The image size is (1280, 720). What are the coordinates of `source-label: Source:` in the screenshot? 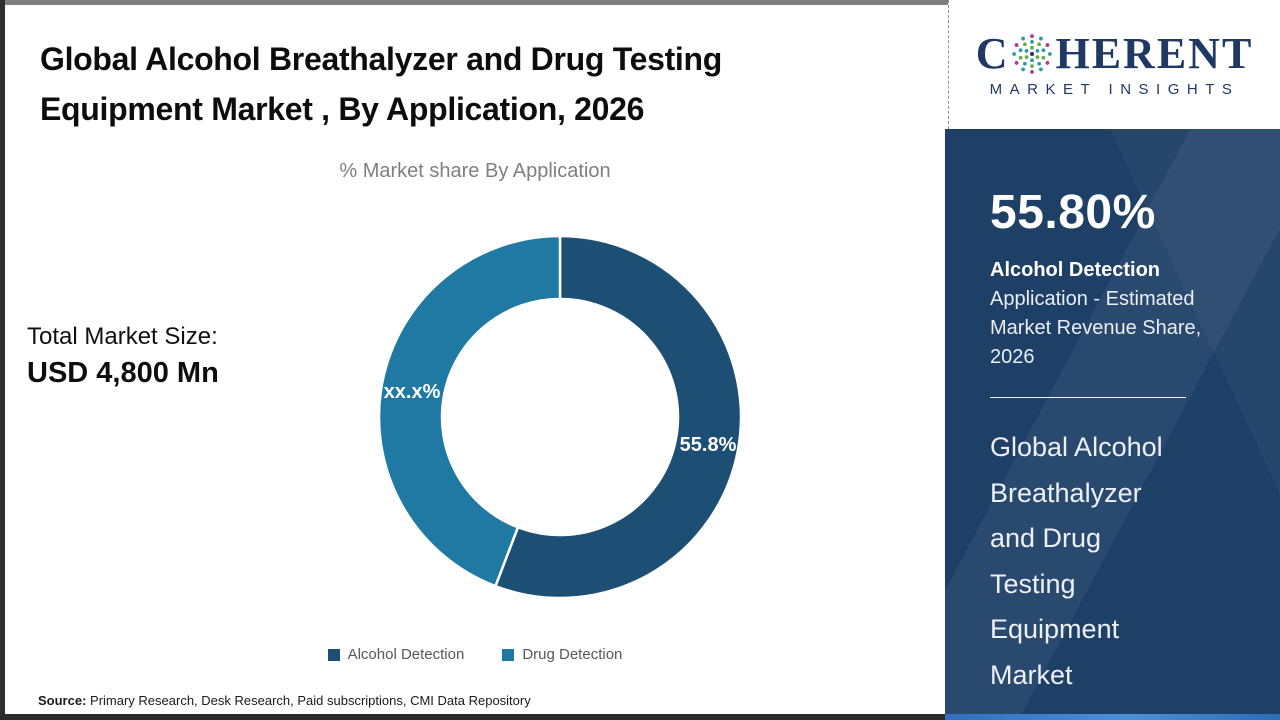 It's located at (62, 700).